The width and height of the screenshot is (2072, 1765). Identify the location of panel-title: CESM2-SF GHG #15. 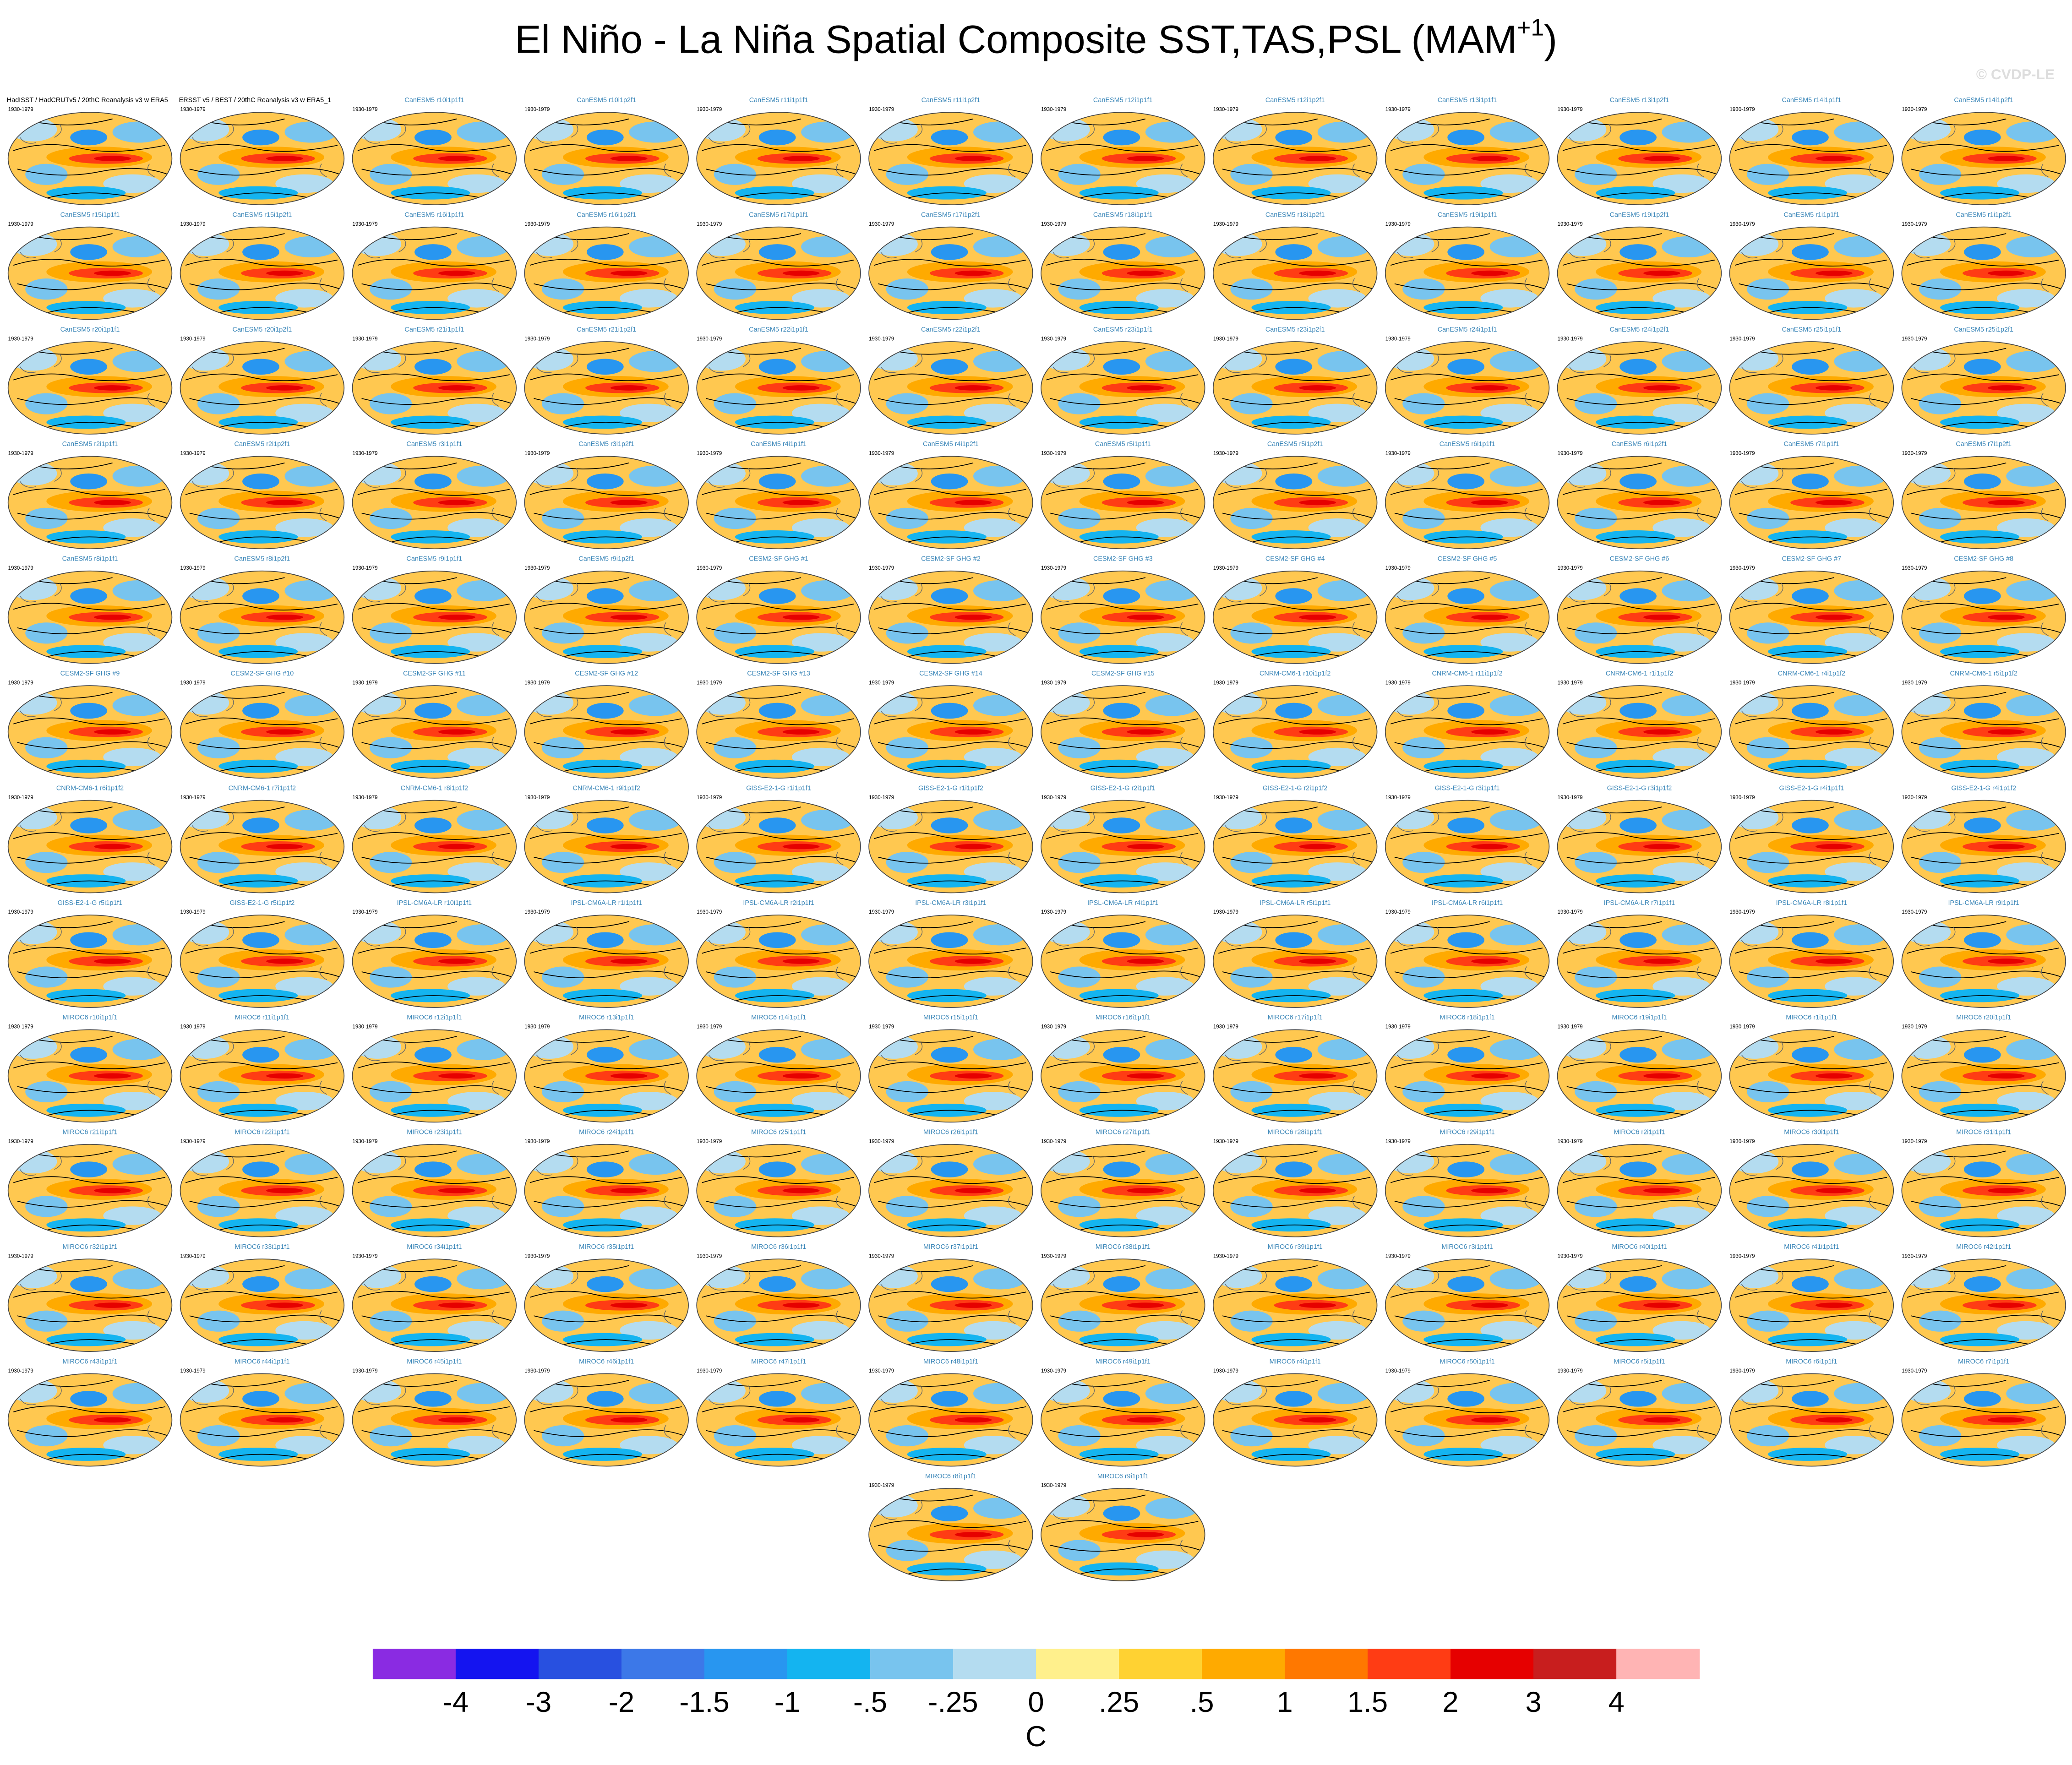
(1123, 673).